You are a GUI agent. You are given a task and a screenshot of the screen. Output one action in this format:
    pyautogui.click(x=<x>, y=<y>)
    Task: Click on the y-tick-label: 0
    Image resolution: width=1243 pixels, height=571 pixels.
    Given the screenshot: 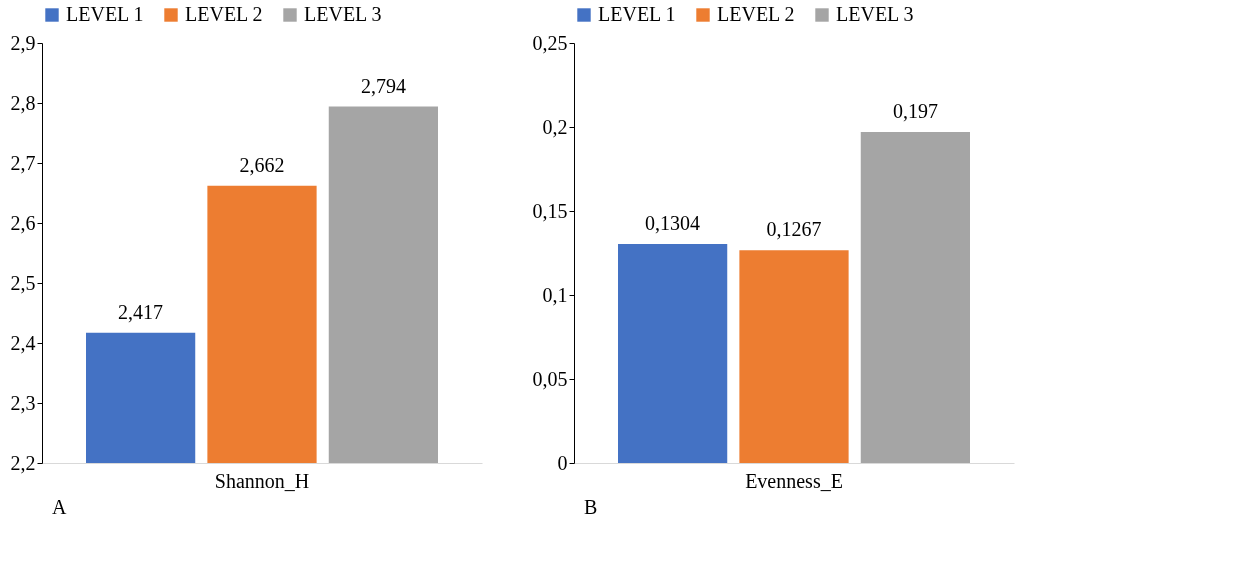 What is the action you would take?
    pyautogui.click(x=562, y=462)
    